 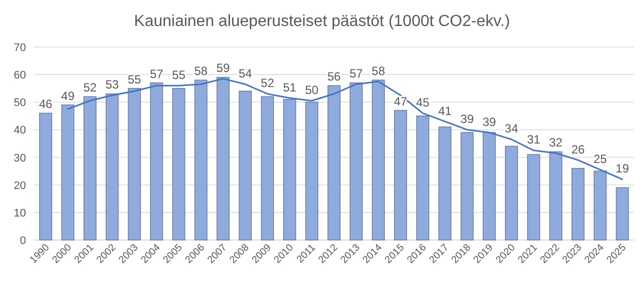 I want to click on data-label: 26, so click(x=578, y=149).